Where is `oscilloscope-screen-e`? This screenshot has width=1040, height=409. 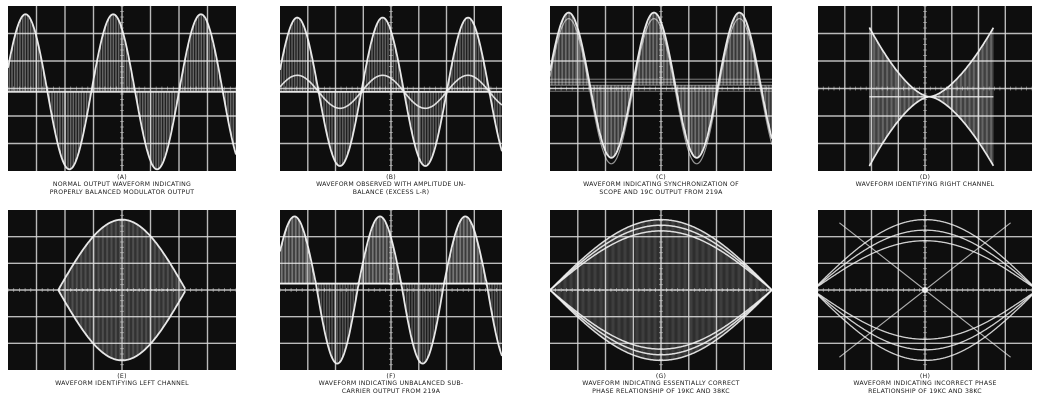
oscilloscope-screen-e is located at coordinates (122, 290).